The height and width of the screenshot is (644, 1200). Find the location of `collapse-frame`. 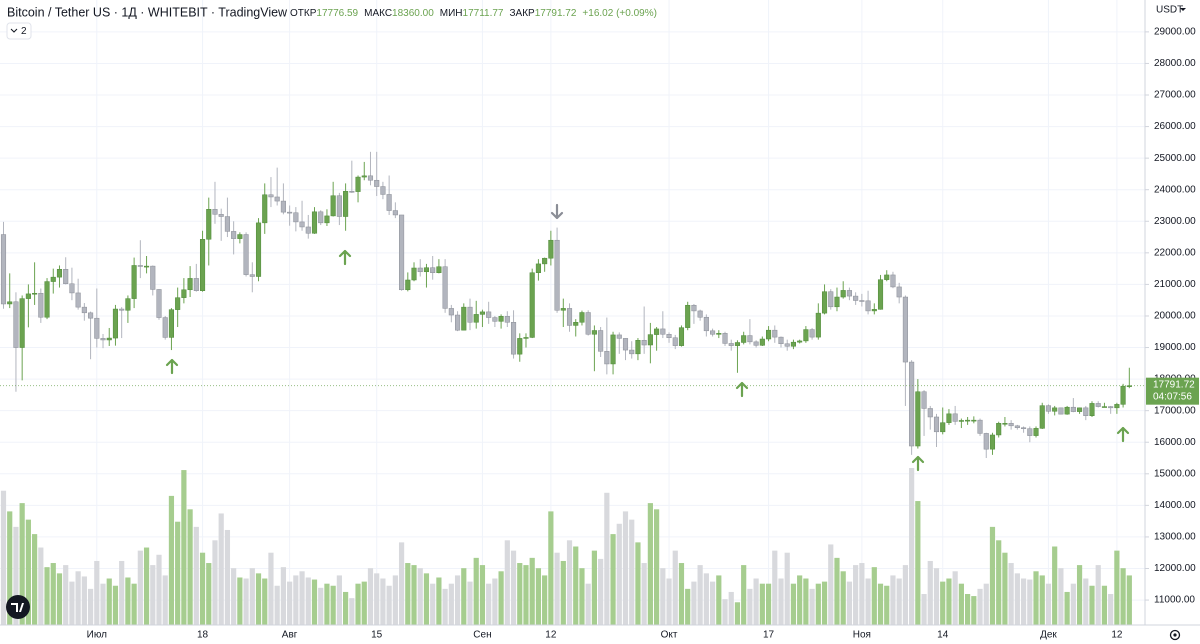

collapse-frame is located at coordinates (19, 31).